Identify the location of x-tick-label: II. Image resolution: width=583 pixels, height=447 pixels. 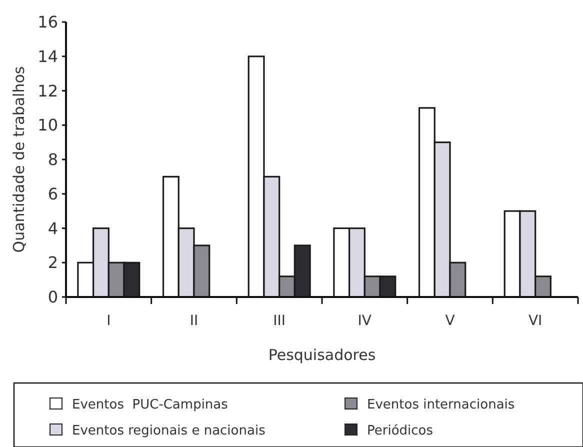
(194, 321).